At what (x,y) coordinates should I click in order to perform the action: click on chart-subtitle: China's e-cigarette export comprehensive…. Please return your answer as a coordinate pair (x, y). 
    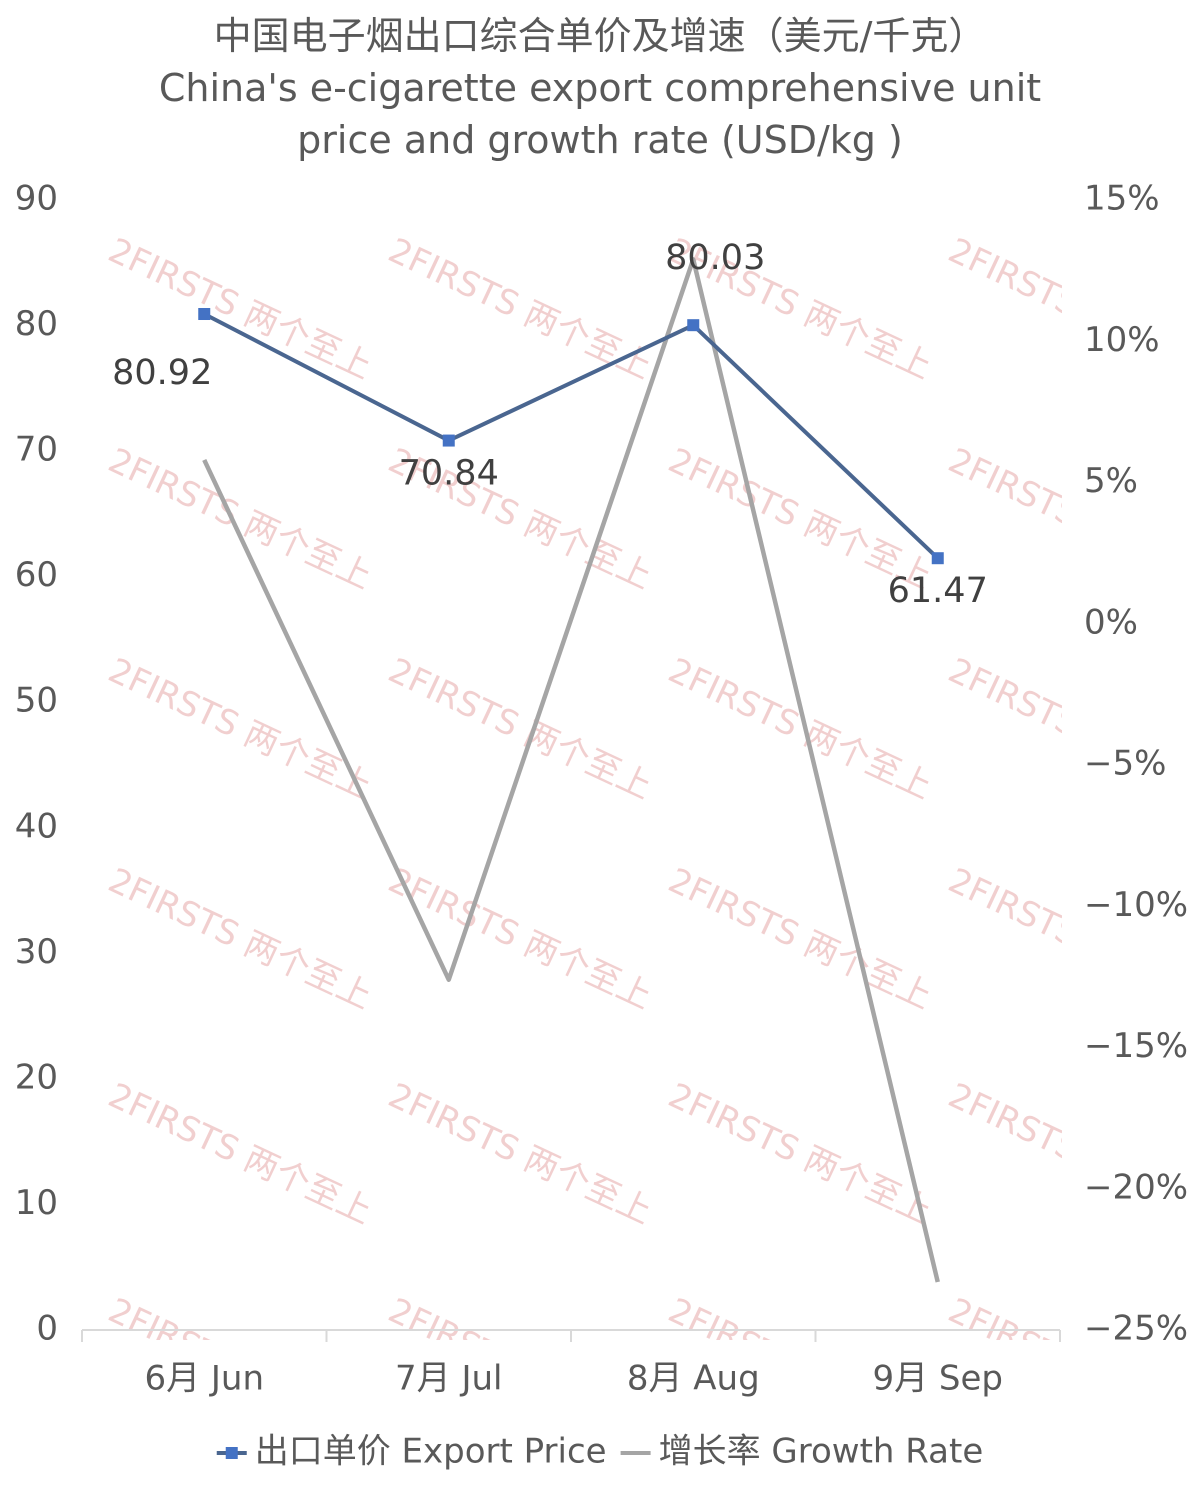
    Looking at the image, I should click on (600, 114).